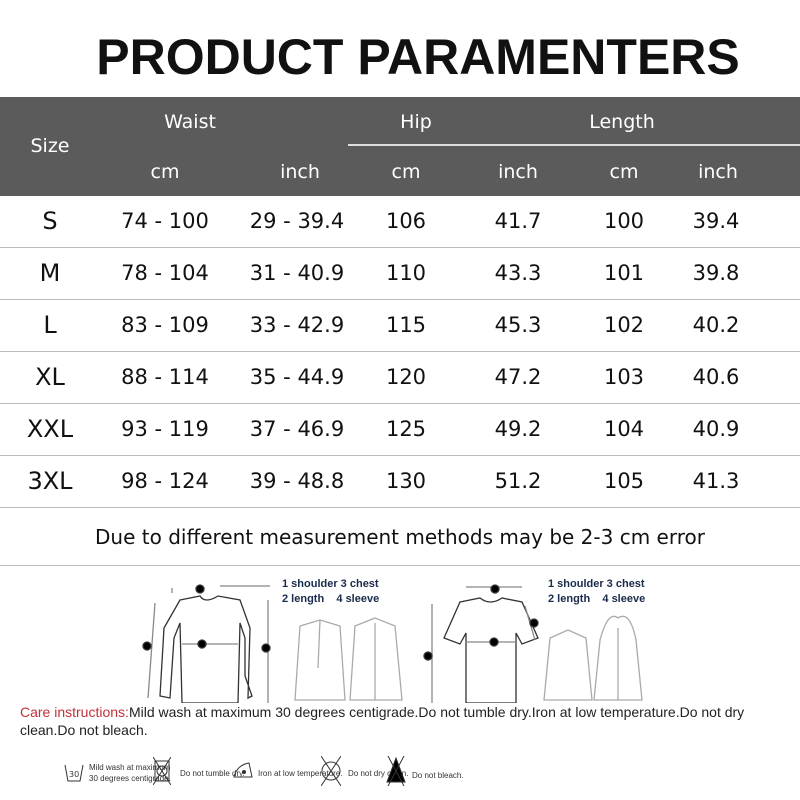 This screenshot has width=800, height=800. Describe the element at coordinates (406, 377) in the screenshot. I see `cell-hip-cm: 120` at that location.